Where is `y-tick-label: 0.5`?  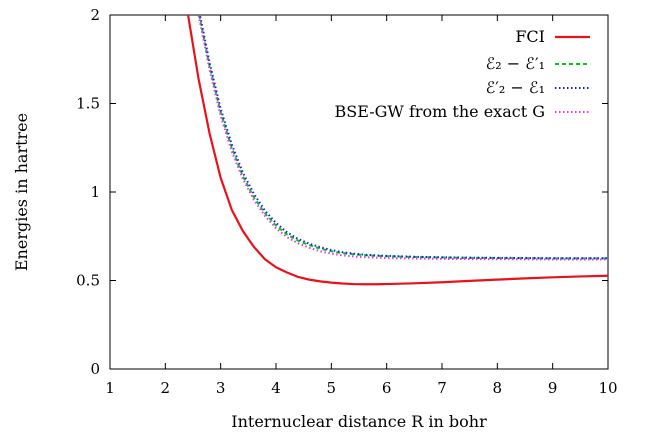
y-tick-label: 0.5 is located at coordinates (88, 281).